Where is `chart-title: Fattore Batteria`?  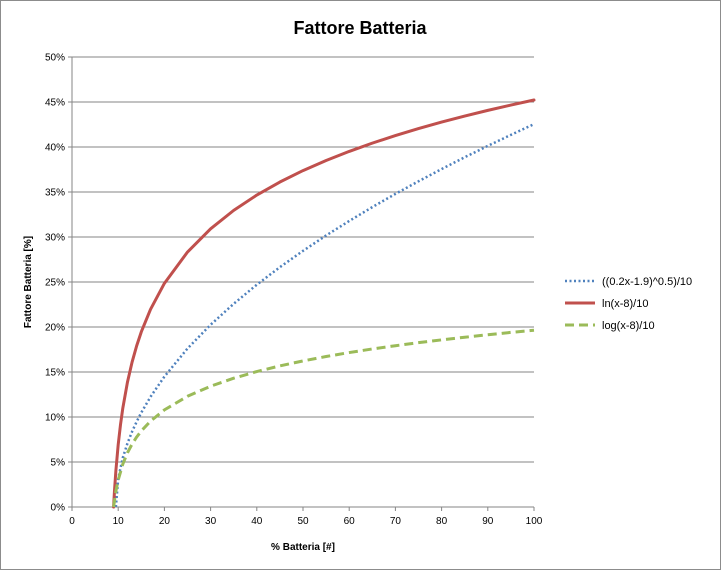 chart-title: Fattore Batteria is located at coordinates (360, 28).